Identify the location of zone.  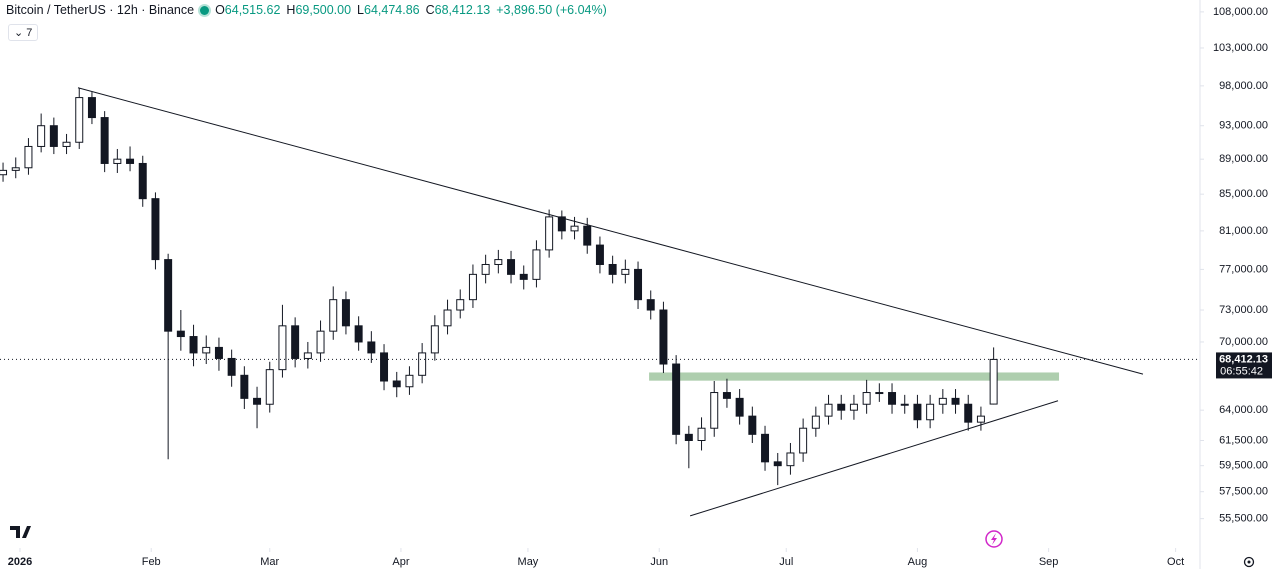
(854, 376).